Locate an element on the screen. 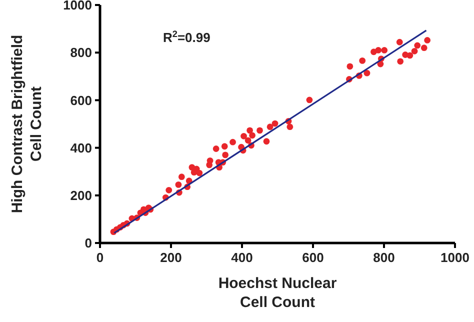  x-axis-title: Hoechst Nuclear Cell Count is located at coordinates (277, 293).